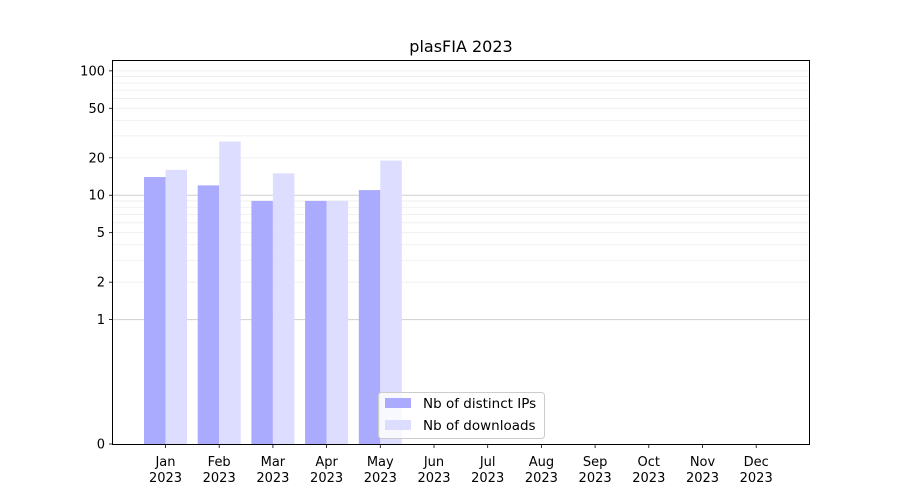 This screenshot has height=500, width=900. What do you see at coordinates (487, 462) in the screenshot?
I see `x-tick-label-month: Jul` at bounding box center [487, 462].